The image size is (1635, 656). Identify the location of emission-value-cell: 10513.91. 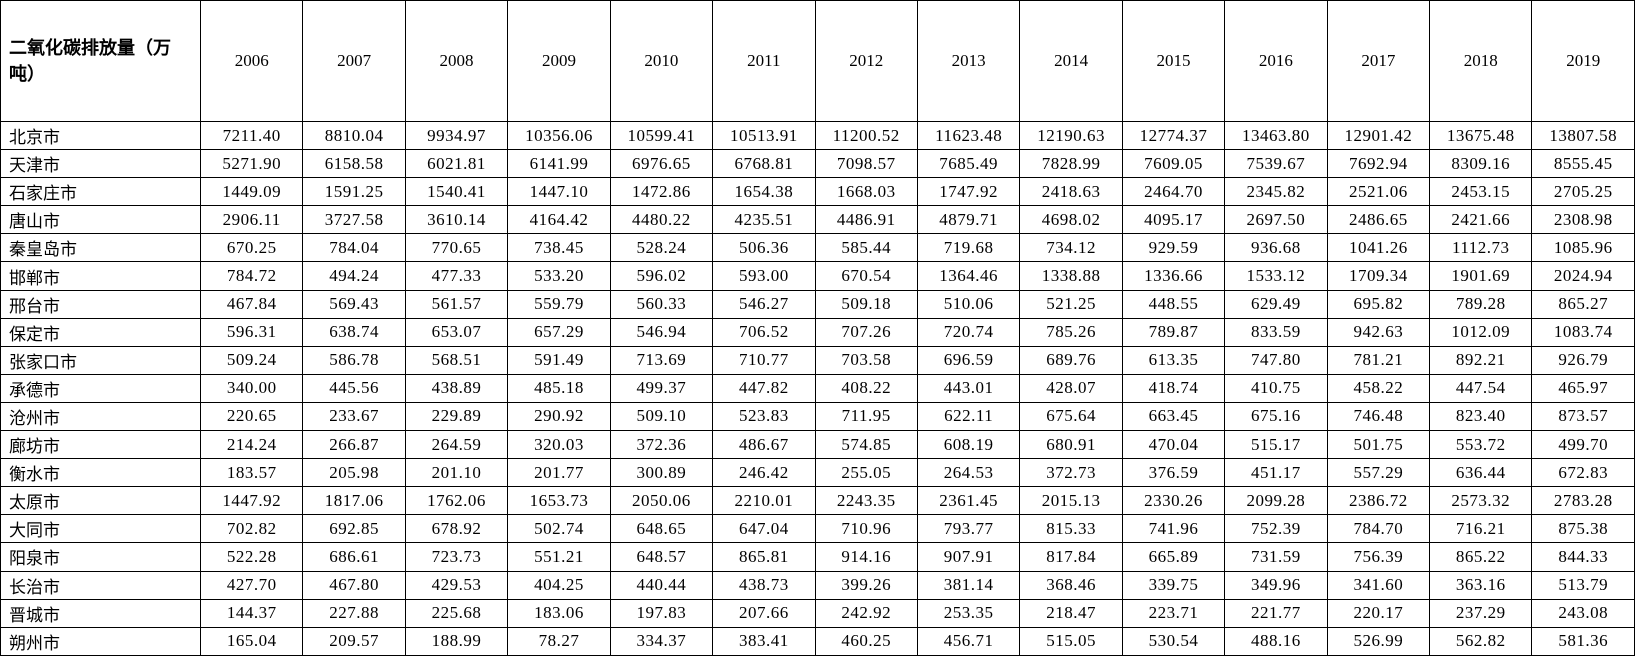
(764, 135).